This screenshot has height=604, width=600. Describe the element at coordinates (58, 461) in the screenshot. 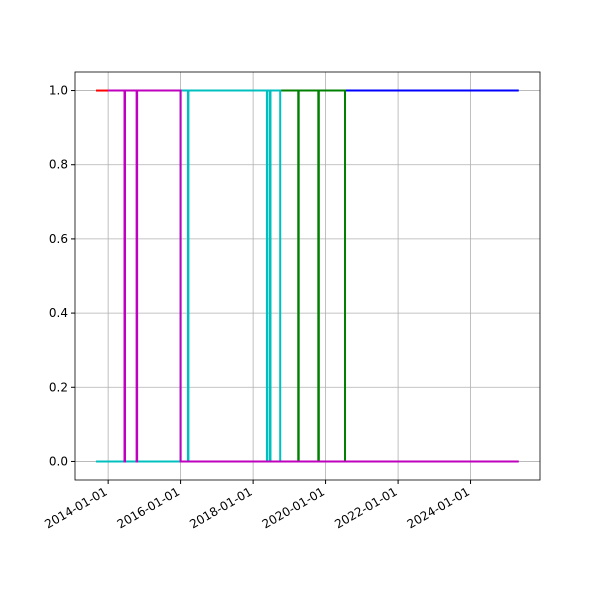

I see `y-tick-label: 0.0` at that location.